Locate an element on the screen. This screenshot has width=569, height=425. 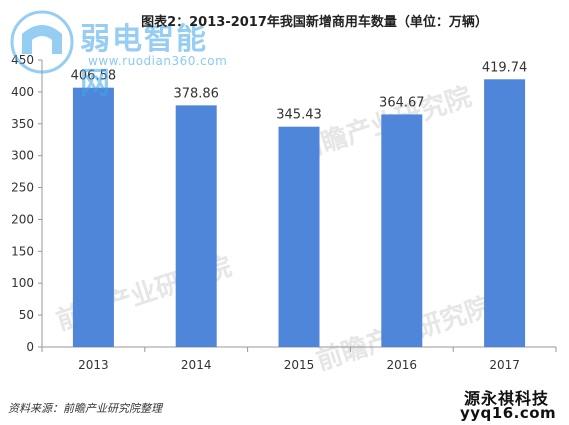
brand-watermark: 弱电智能网 www.ruodian360.com is located at coordinates (118, 53).